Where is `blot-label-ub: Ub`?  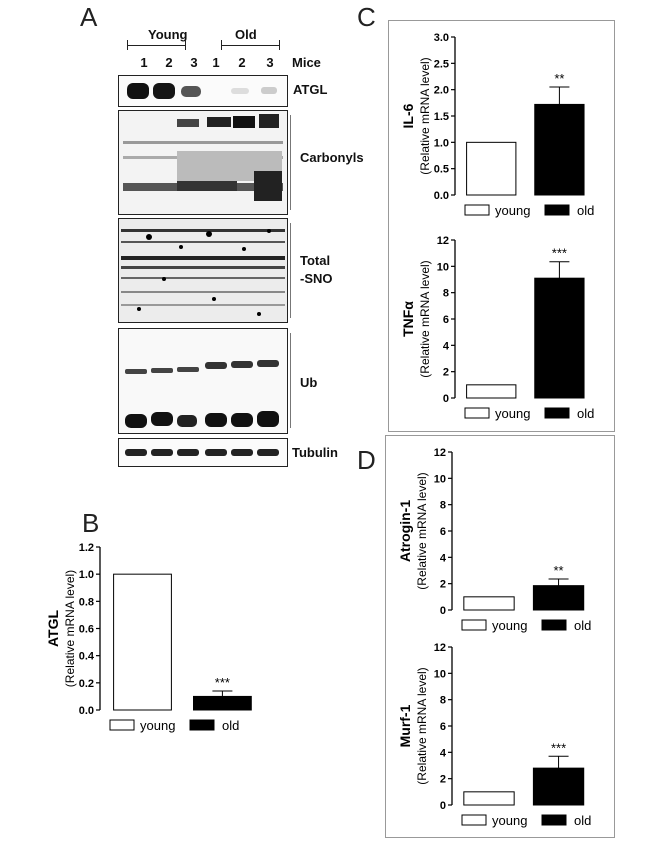
blot-label-ub: Ub is located at coordinates (309, 382).